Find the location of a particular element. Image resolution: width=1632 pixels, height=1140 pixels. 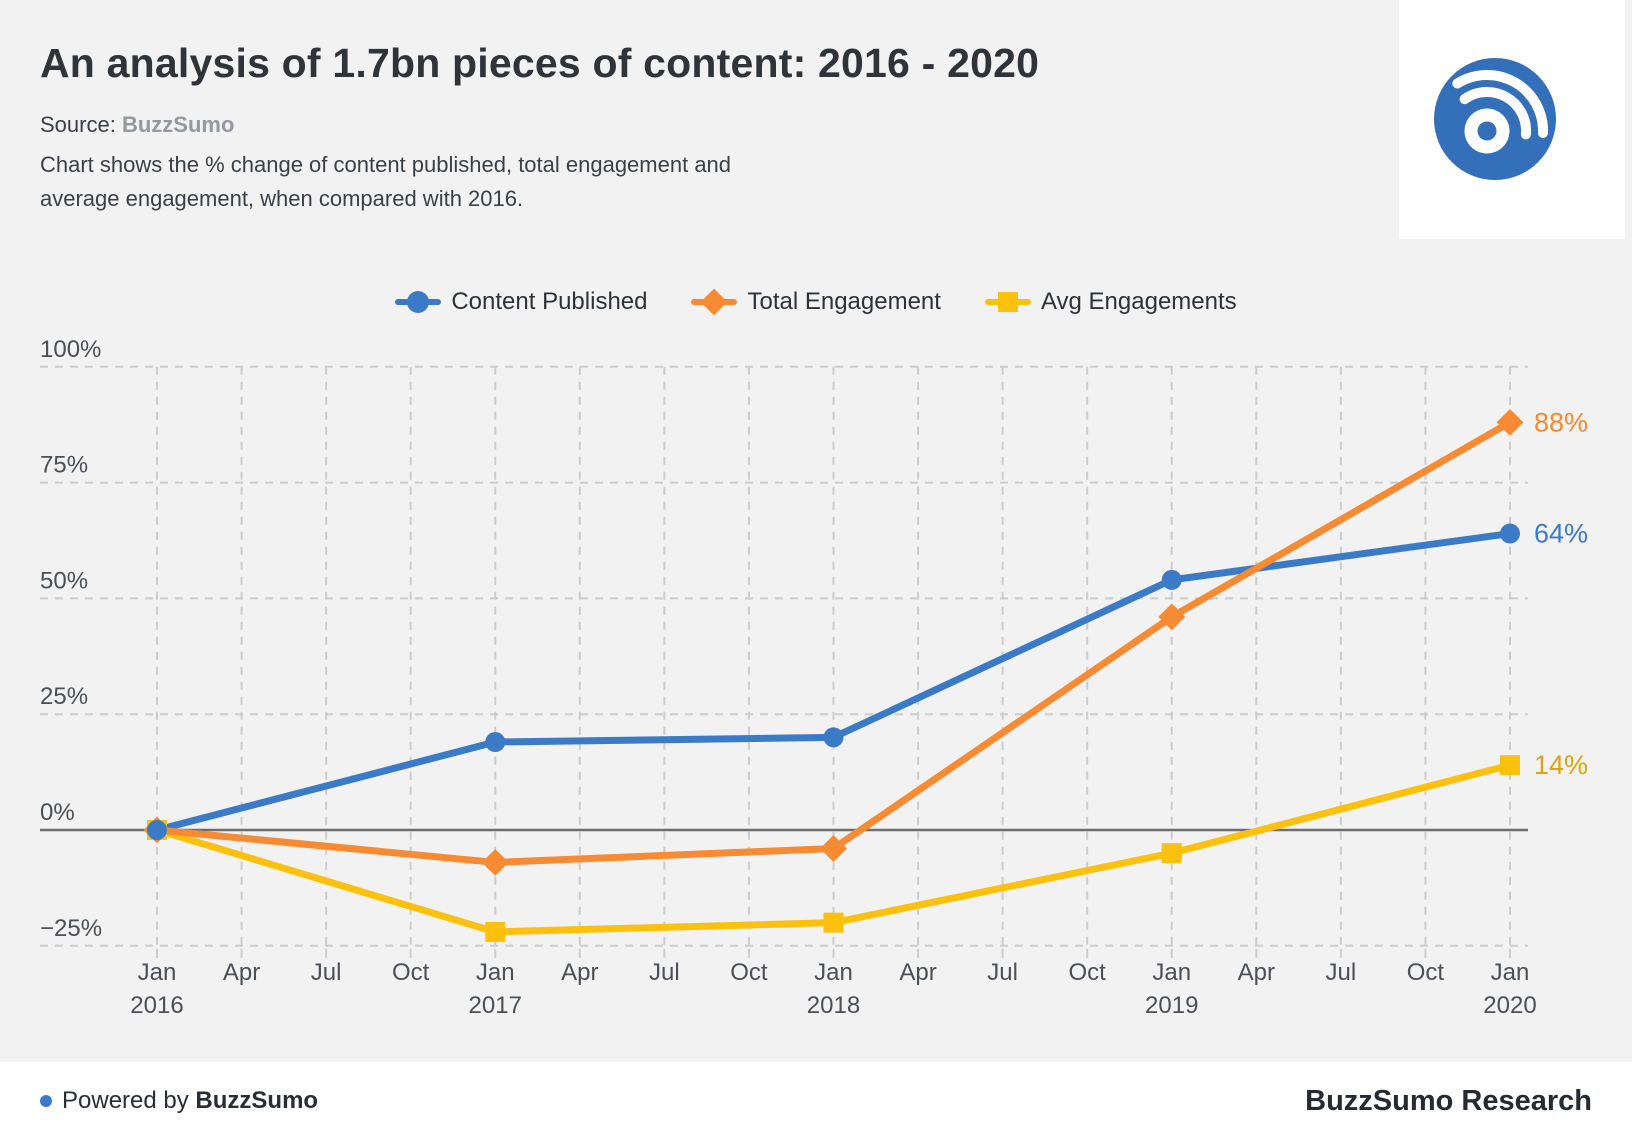

y-tick-label: 0% is located at coordinates (57, 812).